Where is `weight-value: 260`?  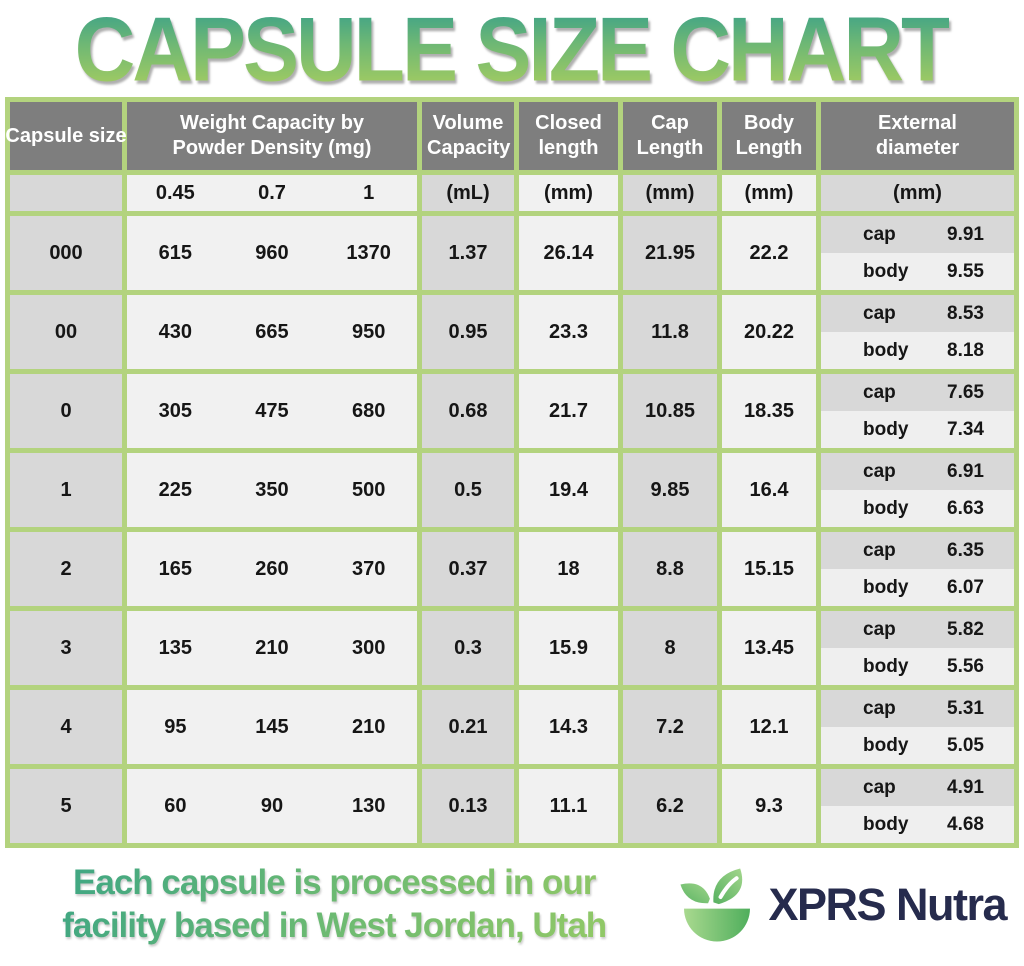 weight-value: 260 is located at coordinates (272, 568).